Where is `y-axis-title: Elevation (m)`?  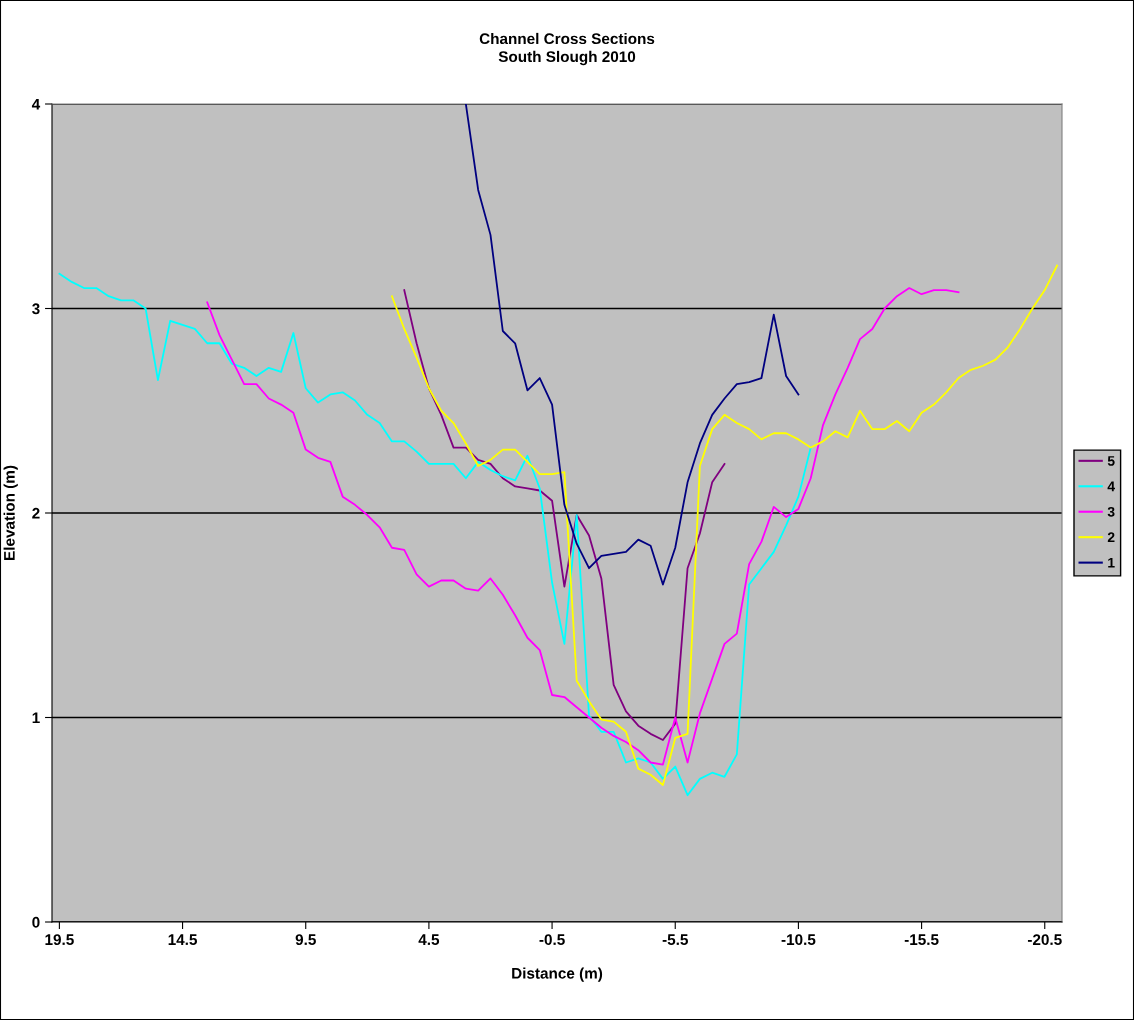 y-axis-title: Elevation (m) is located at coordinates (10, 512).